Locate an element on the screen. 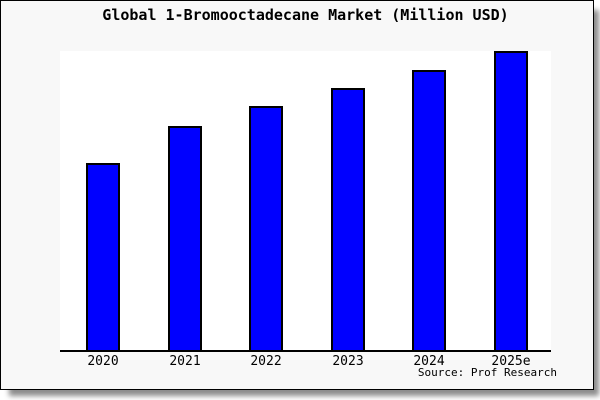 The height and width of the screenshot is (400, 600). bar-2023 is located at coordinates (348, 219).